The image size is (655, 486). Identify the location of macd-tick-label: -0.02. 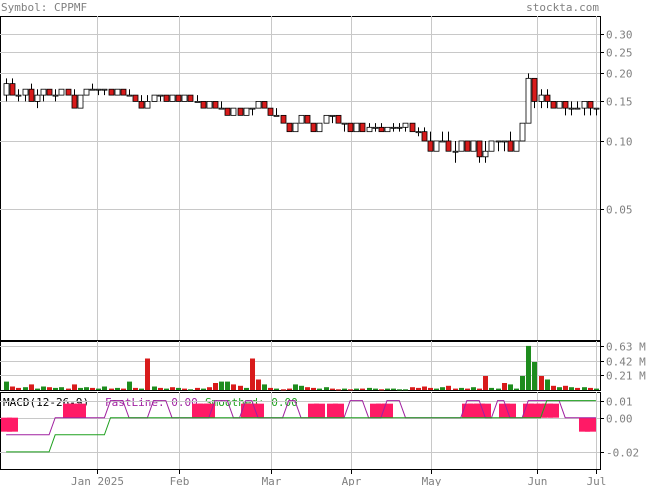
(622, 453).